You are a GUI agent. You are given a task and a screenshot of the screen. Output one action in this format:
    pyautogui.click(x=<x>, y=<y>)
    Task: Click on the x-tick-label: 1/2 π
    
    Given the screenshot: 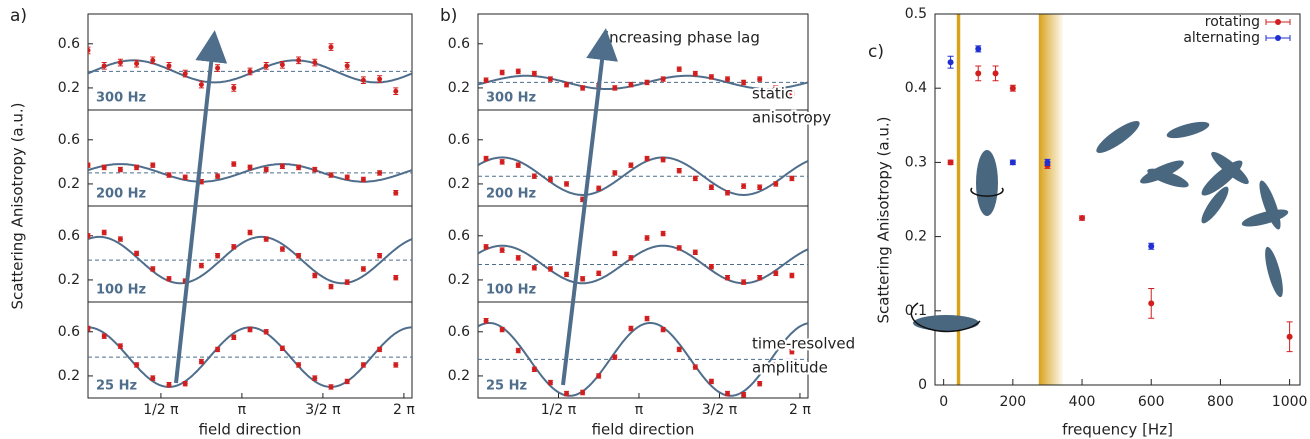 What is the action you would take?
    pyautogui.click(x=559, y=410)
    